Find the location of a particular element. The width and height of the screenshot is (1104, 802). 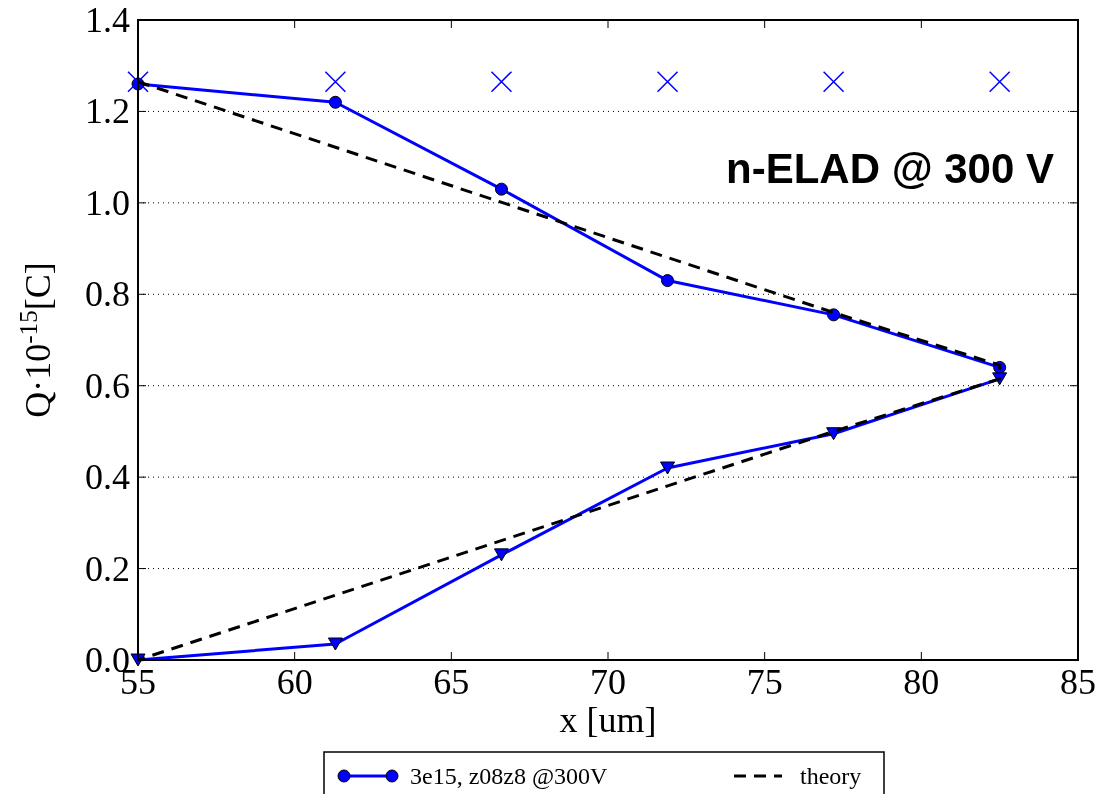

x-tick-label: 85 is located at coordinates (1078, 682).